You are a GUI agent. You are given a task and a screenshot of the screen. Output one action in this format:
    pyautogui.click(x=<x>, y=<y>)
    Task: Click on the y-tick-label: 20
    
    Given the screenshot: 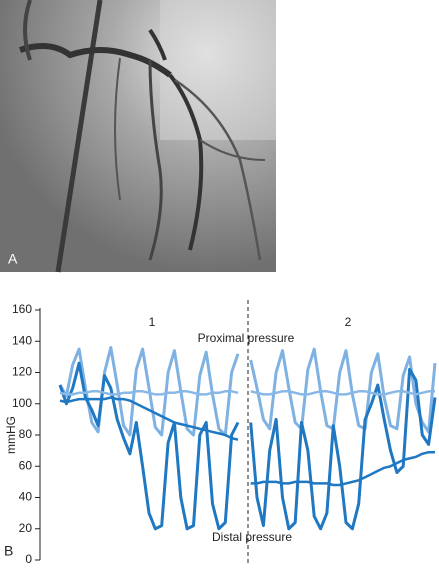 What is the action you would take?
    pyautogui.click(x=26, y=528)
    